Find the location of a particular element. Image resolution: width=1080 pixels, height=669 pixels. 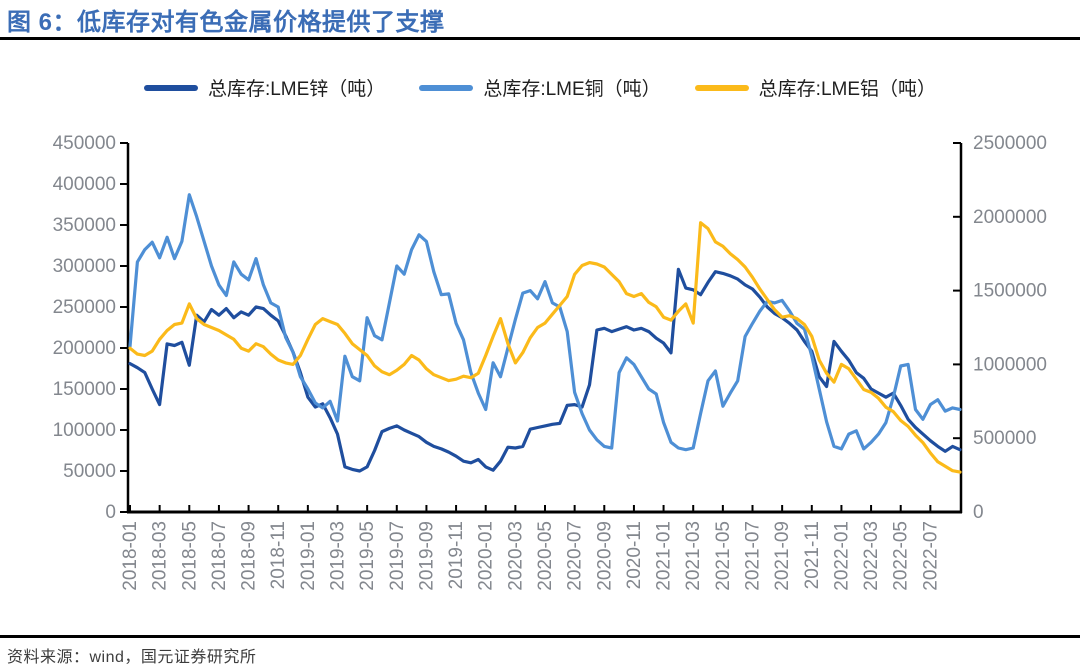

zinc-line-swatch is located at coordinates (170, 87).